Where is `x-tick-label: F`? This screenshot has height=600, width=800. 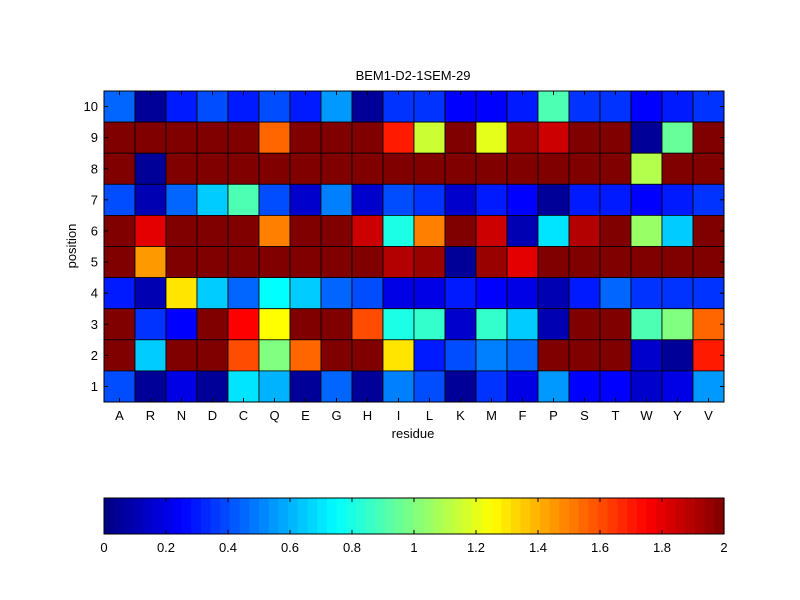
x-tick-label: F is located at coordinates (523, 415).